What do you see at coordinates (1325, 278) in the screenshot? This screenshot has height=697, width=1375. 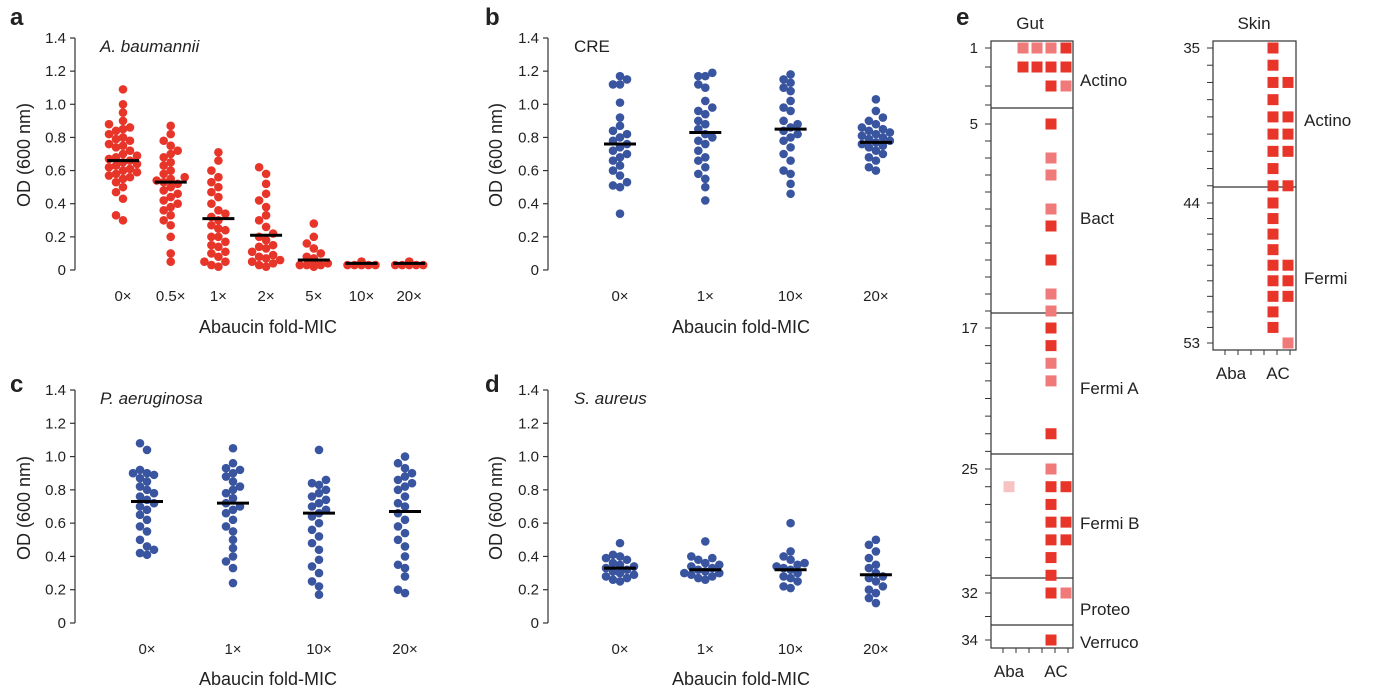 I see `group-label: Fermi` at bounding box center [1325, 278].